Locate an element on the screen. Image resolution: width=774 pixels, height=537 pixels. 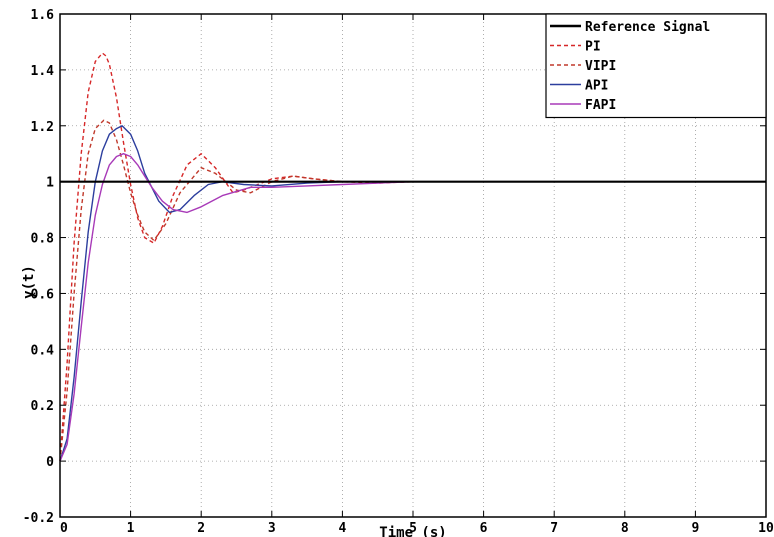
x-tick-label: 8 is located at coordinates (625, 528).